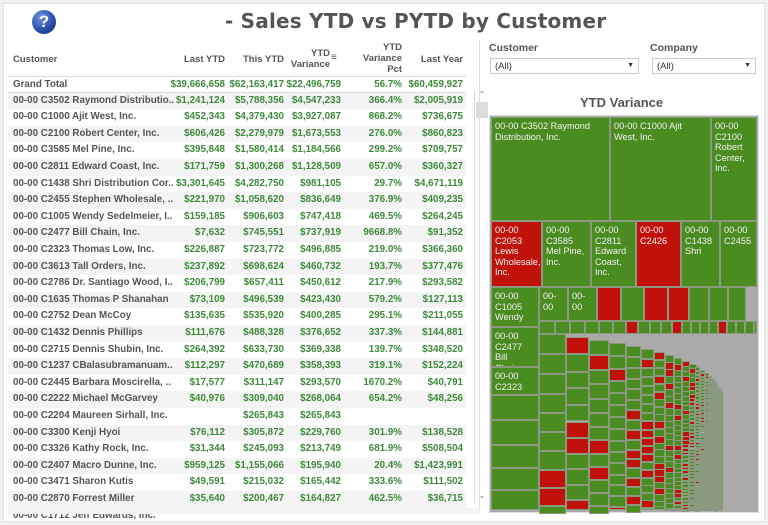 The height and width of the screenshot is (525, 768). I want to click on treemap-tile: 00-00 C2323, so click(515, 381).